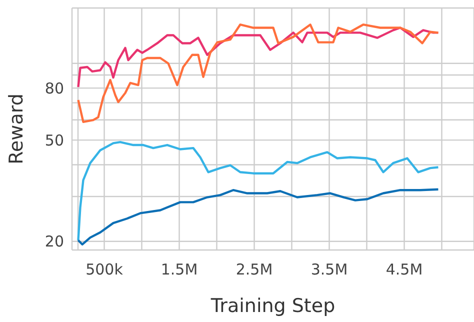  What do you see at coordinates (273, 306) in the screenshot?
I see `x-axis-title: Training Step` at bounding box center [273, 306].